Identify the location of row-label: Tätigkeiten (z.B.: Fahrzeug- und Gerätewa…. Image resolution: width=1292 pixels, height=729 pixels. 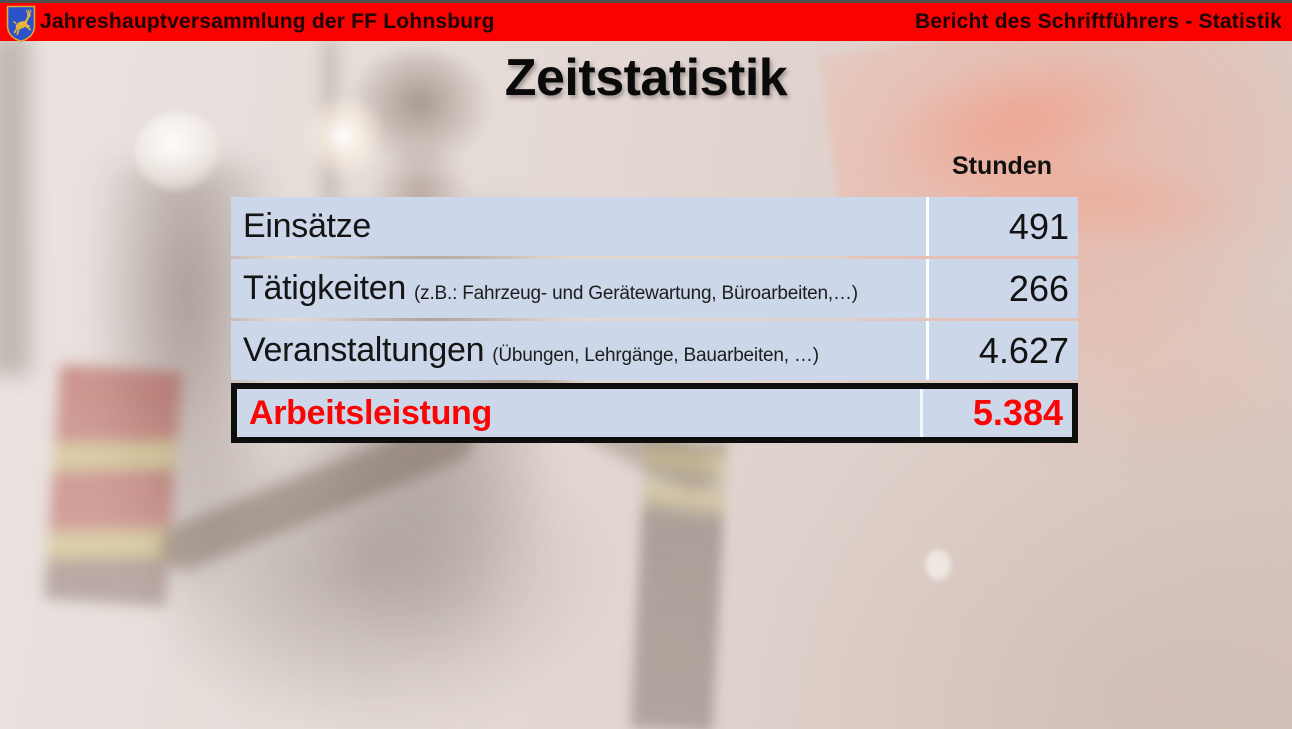
(578, 288).